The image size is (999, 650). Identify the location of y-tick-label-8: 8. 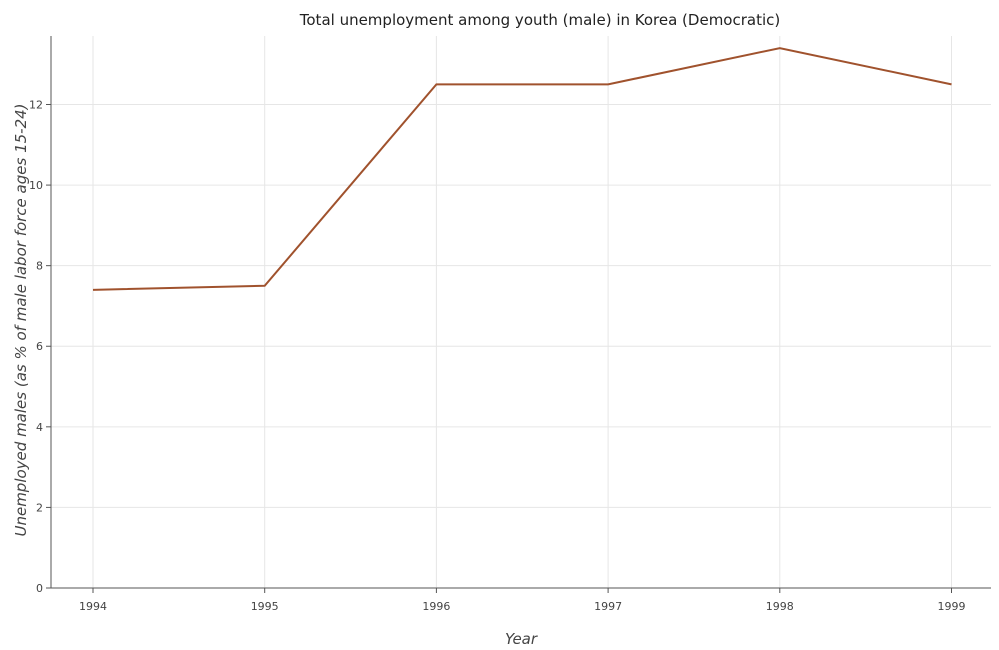
(39, 266).